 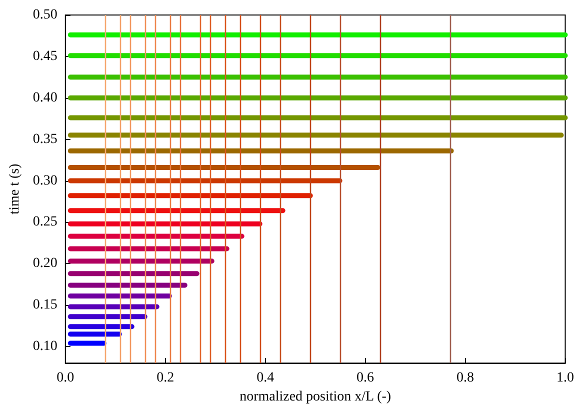 What do you see at coordinates (45, 15) in the screenshot?
I see `y-tick-label: 0.50` at bounding box center [45, 15].